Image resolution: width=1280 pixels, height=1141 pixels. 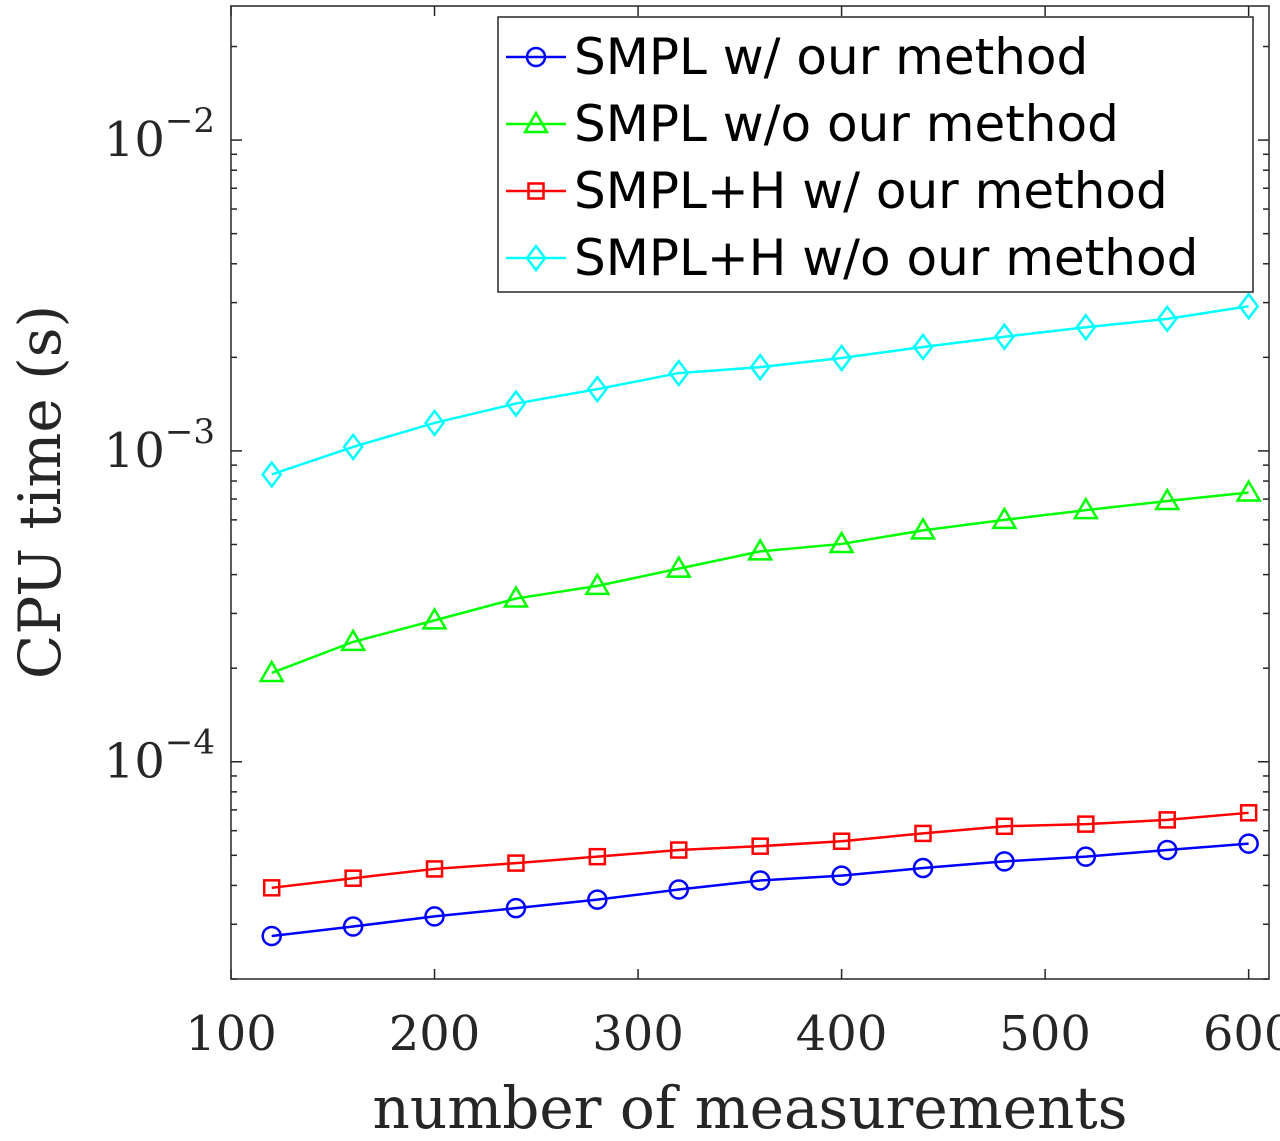 I want to click on y-axis-label: CPU time (s), so click(x=40, y=492).